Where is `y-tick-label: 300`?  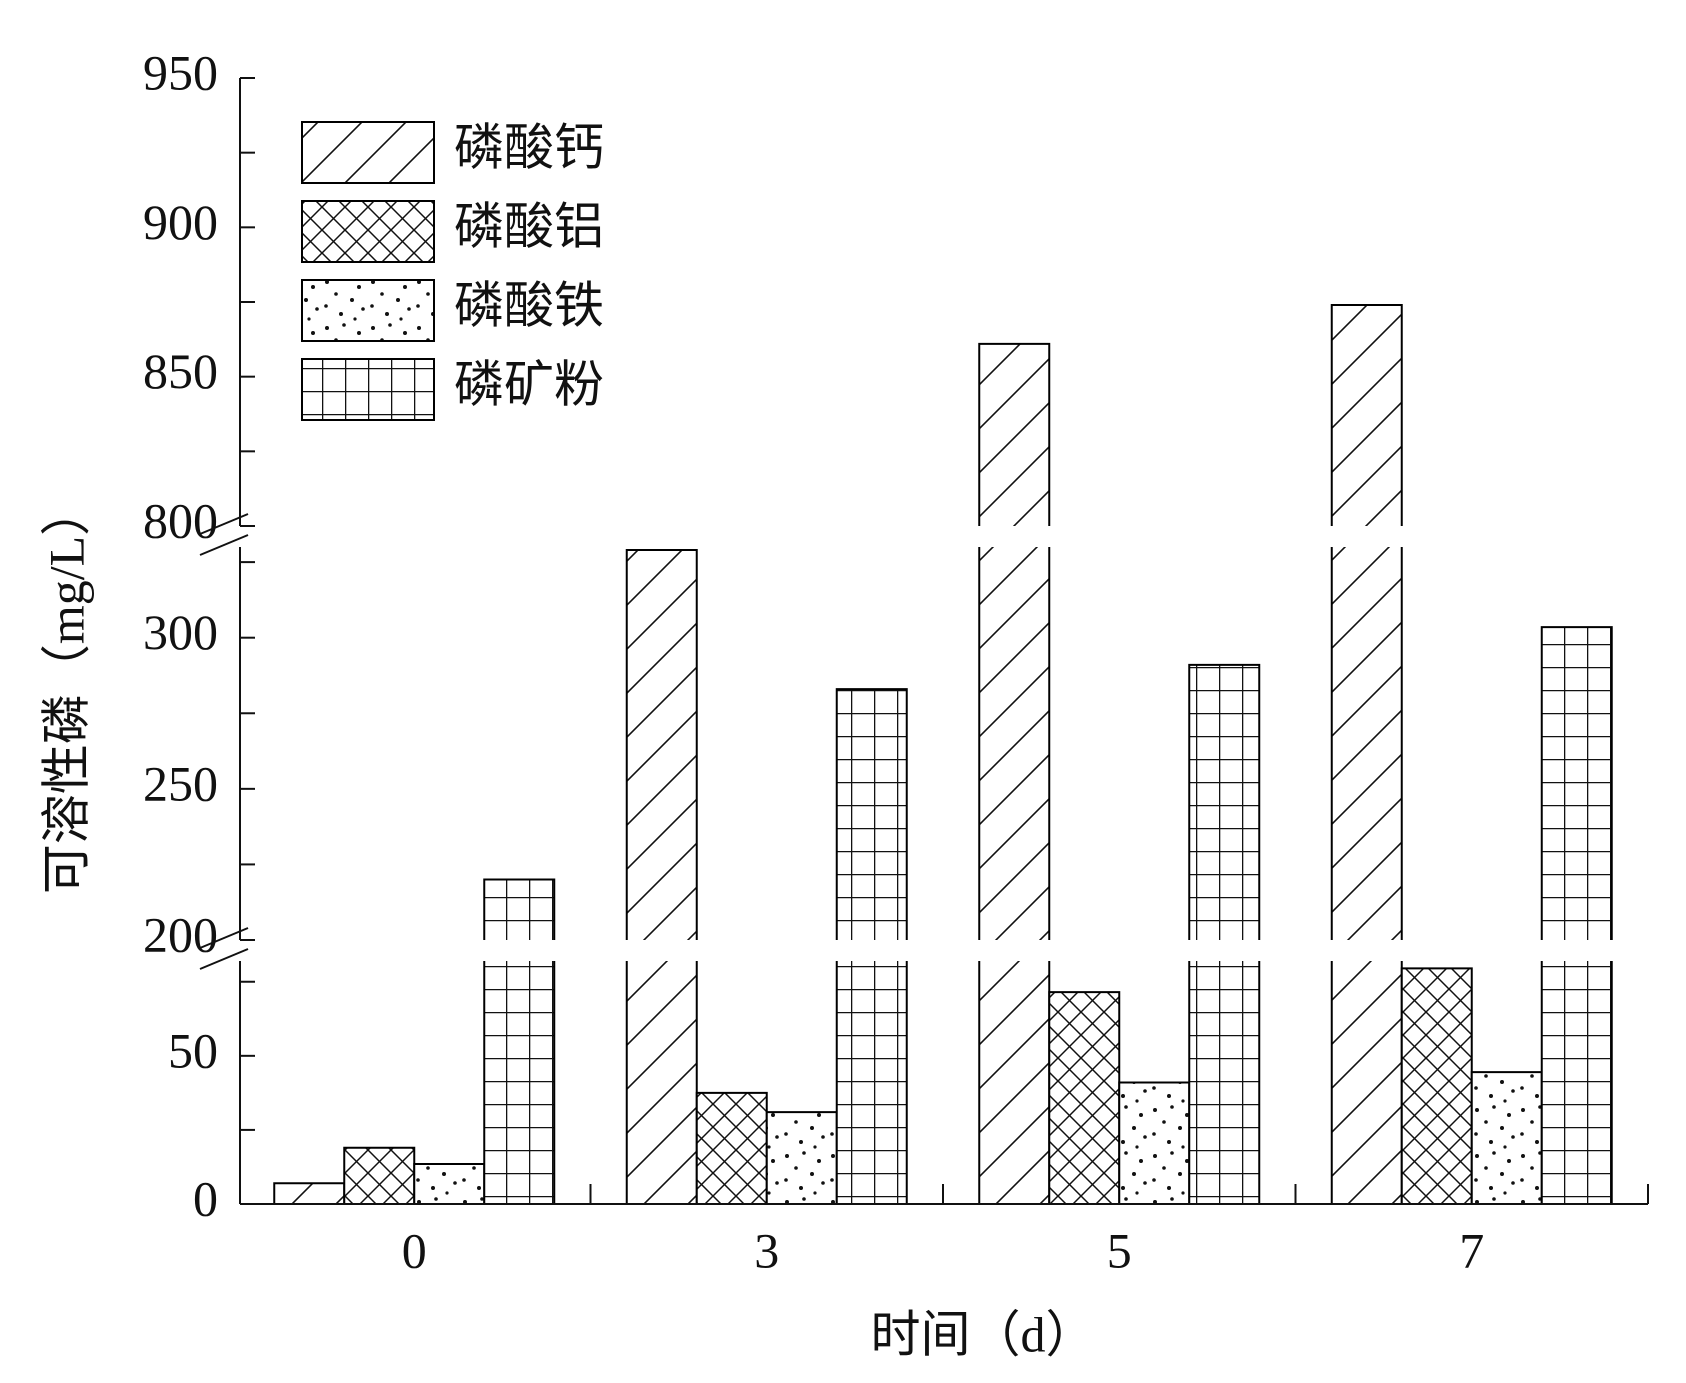 y-tick-label: 300 is located at coordinates (180, 632).